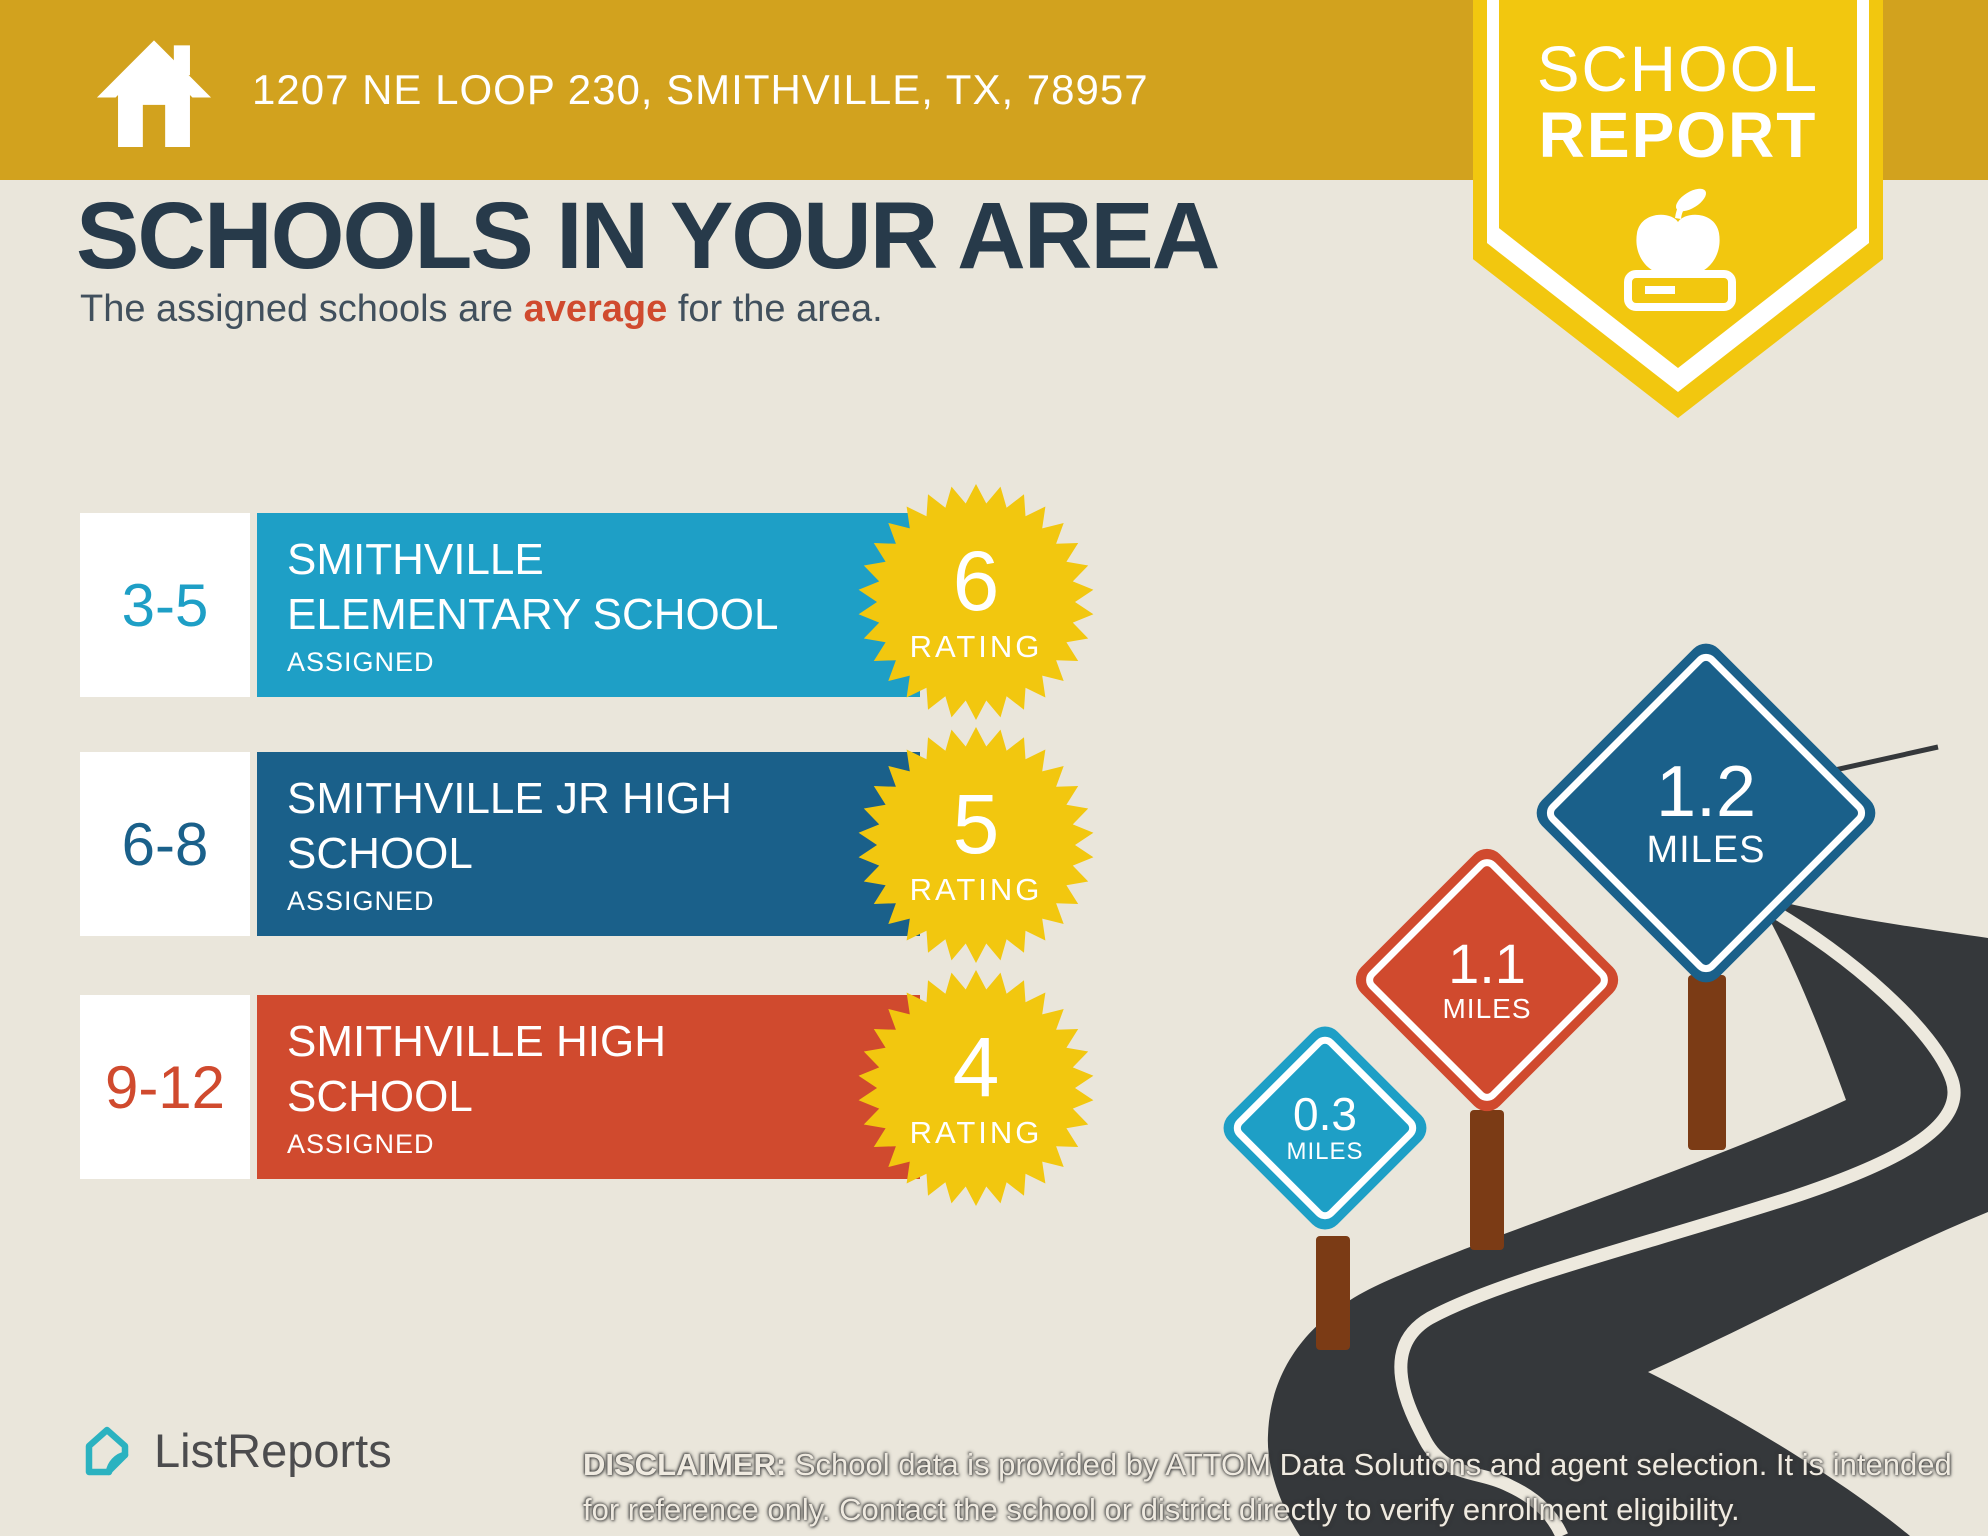  What do you see at coordinates (533, 614) in the screenshot?
I see `school-name-line2: ELEMENTARY SCHOOL` at bounding box center [533, 614].